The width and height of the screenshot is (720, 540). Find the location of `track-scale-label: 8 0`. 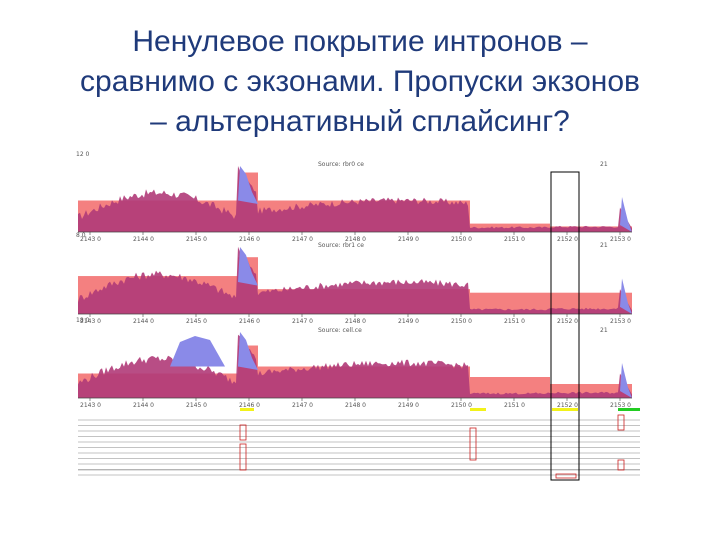

track-scale-label: 8 0 is located at coordinates (81, 235).